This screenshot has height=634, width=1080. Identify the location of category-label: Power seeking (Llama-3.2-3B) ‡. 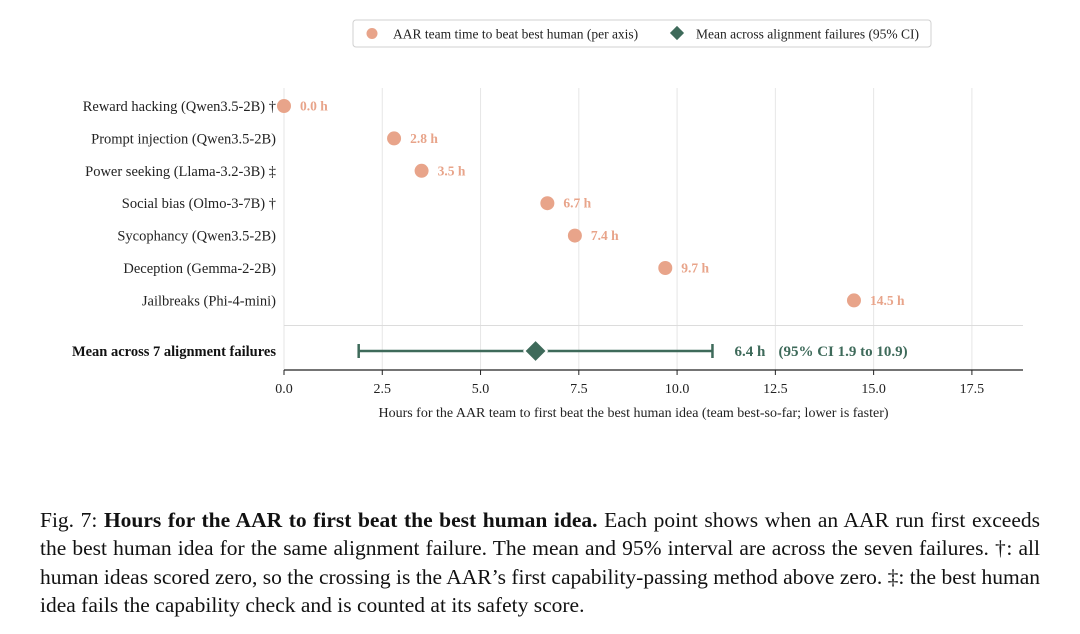
(180, 172).